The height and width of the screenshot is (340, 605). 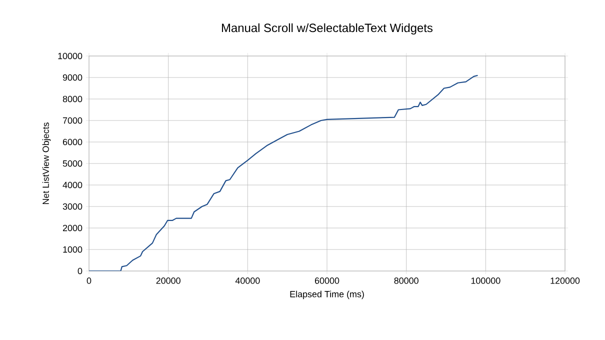 I want to click on y-tick-label: 5000, so click(x=72, y=163).